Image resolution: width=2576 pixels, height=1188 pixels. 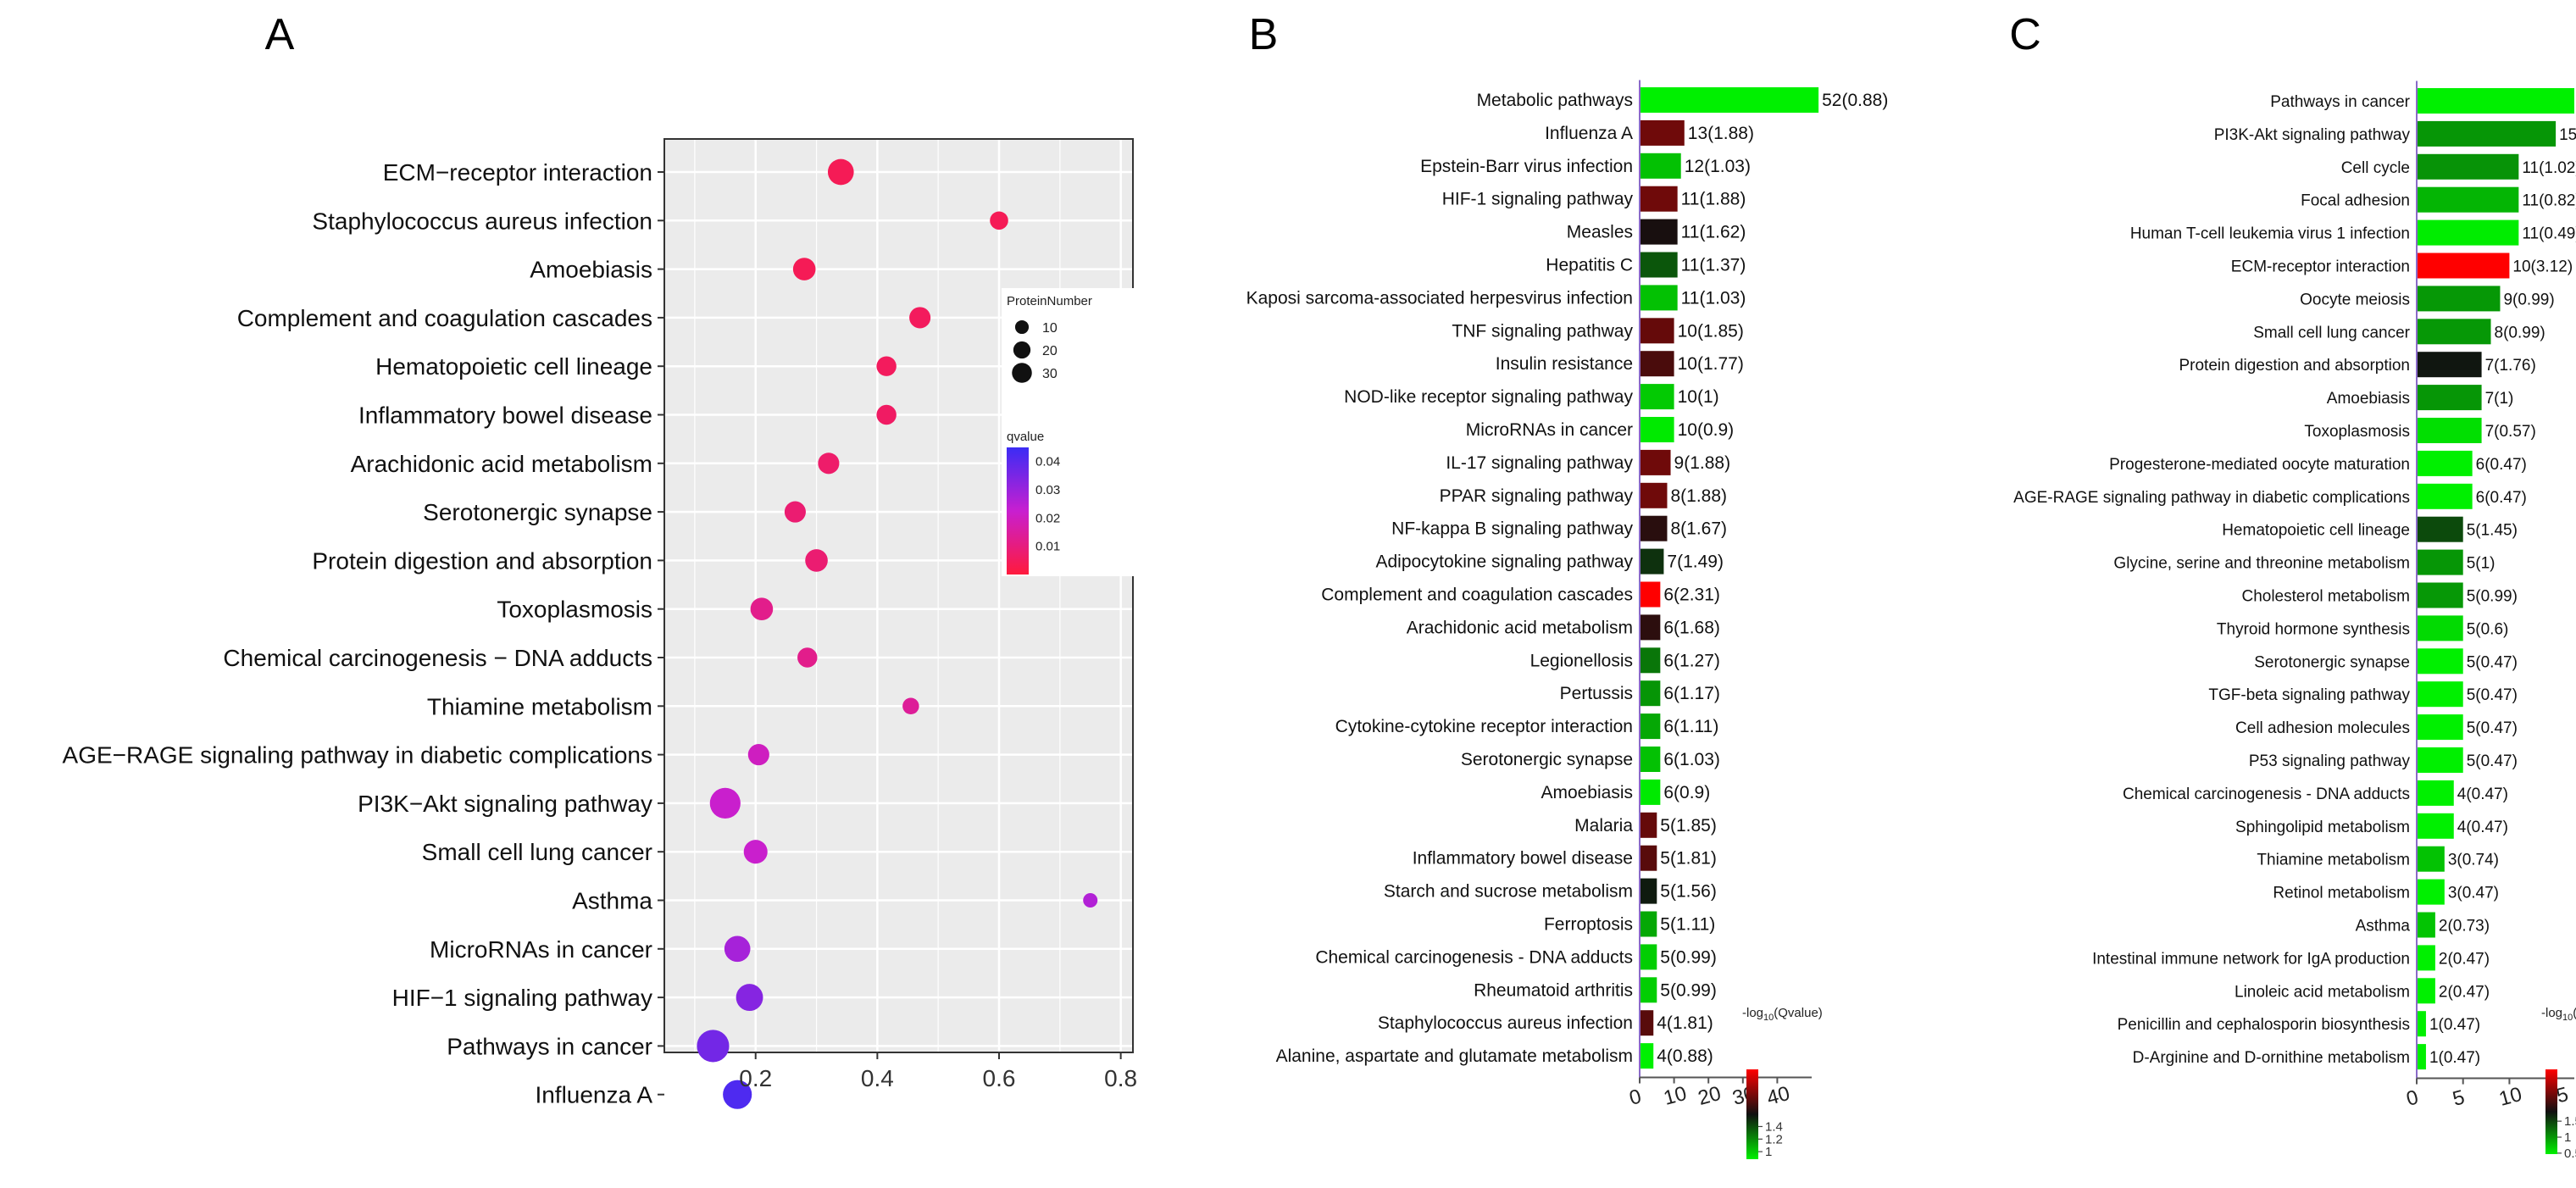 I want to click on panel-a-xtick-label: 0.8, so click(x=1120, y=1078).